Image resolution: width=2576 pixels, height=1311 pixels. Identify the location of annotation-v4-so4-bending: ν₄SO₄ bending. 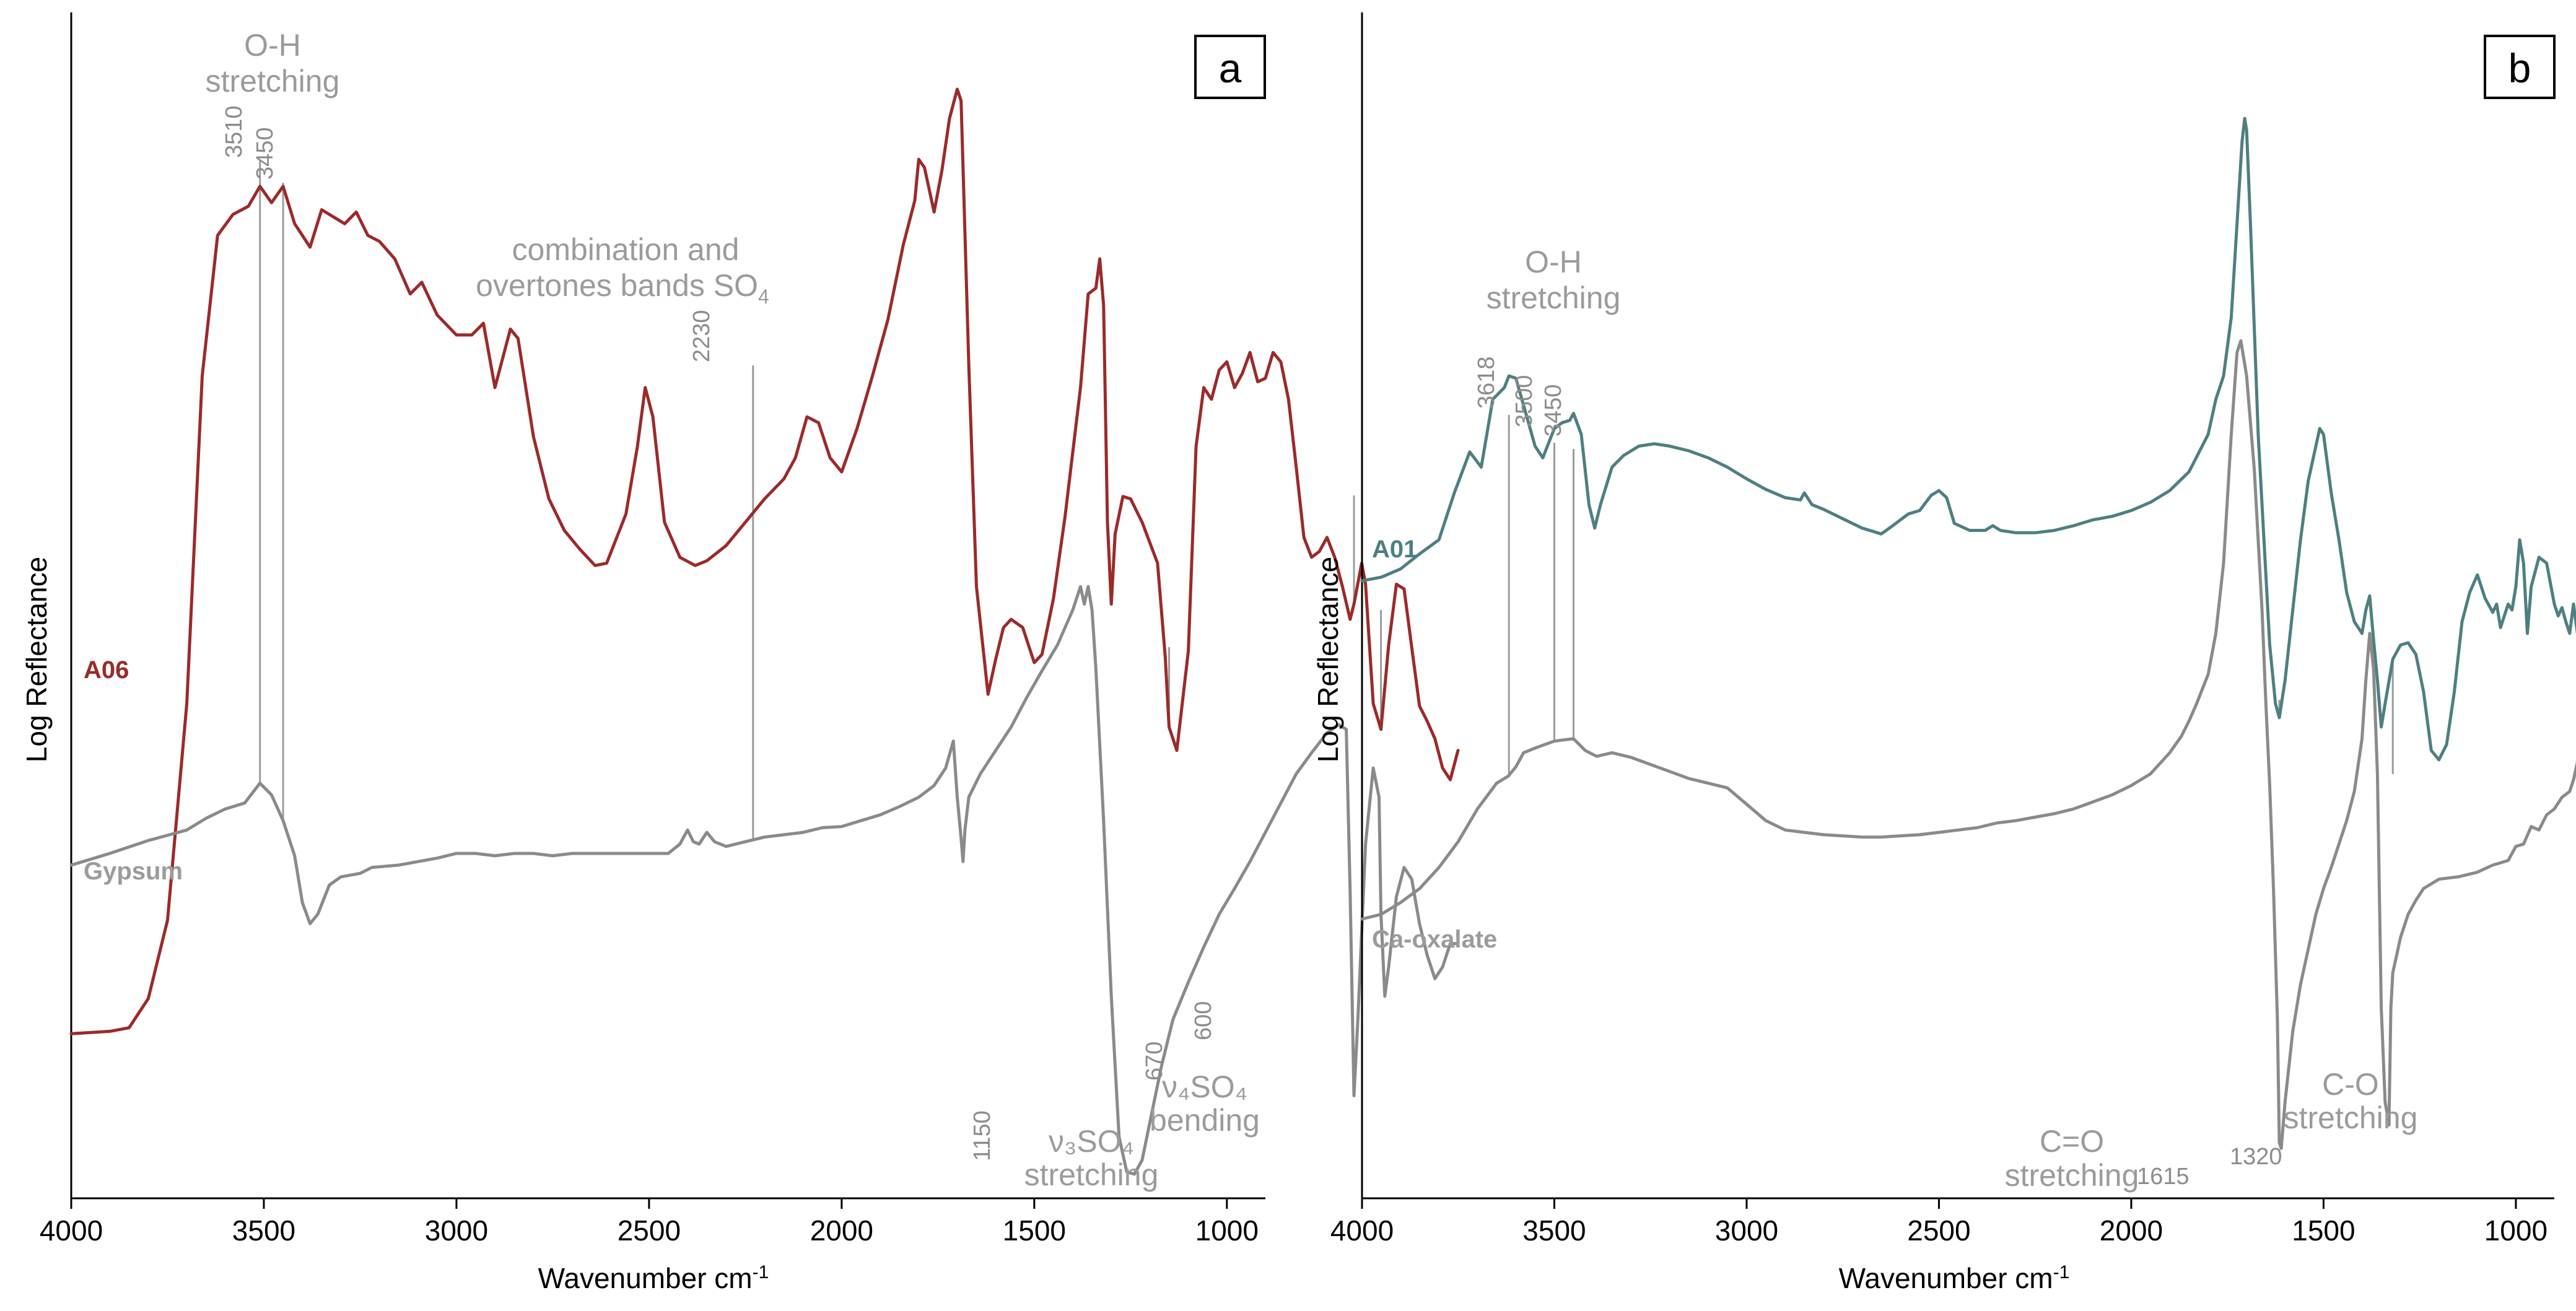
(1205, 1103).